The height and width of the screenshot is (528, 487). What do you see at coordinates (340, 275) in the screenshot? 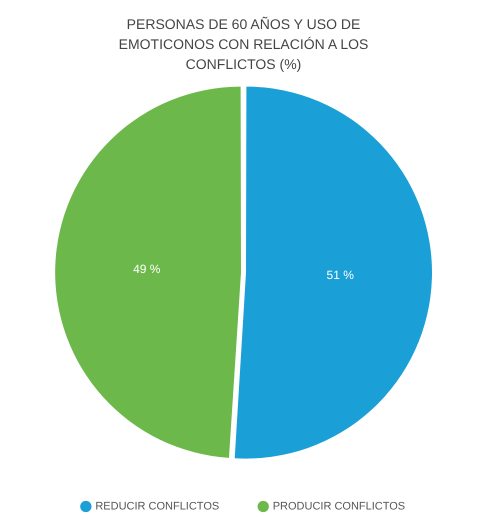
I see `data-label: 51 %` at bounding box center [340, 275].